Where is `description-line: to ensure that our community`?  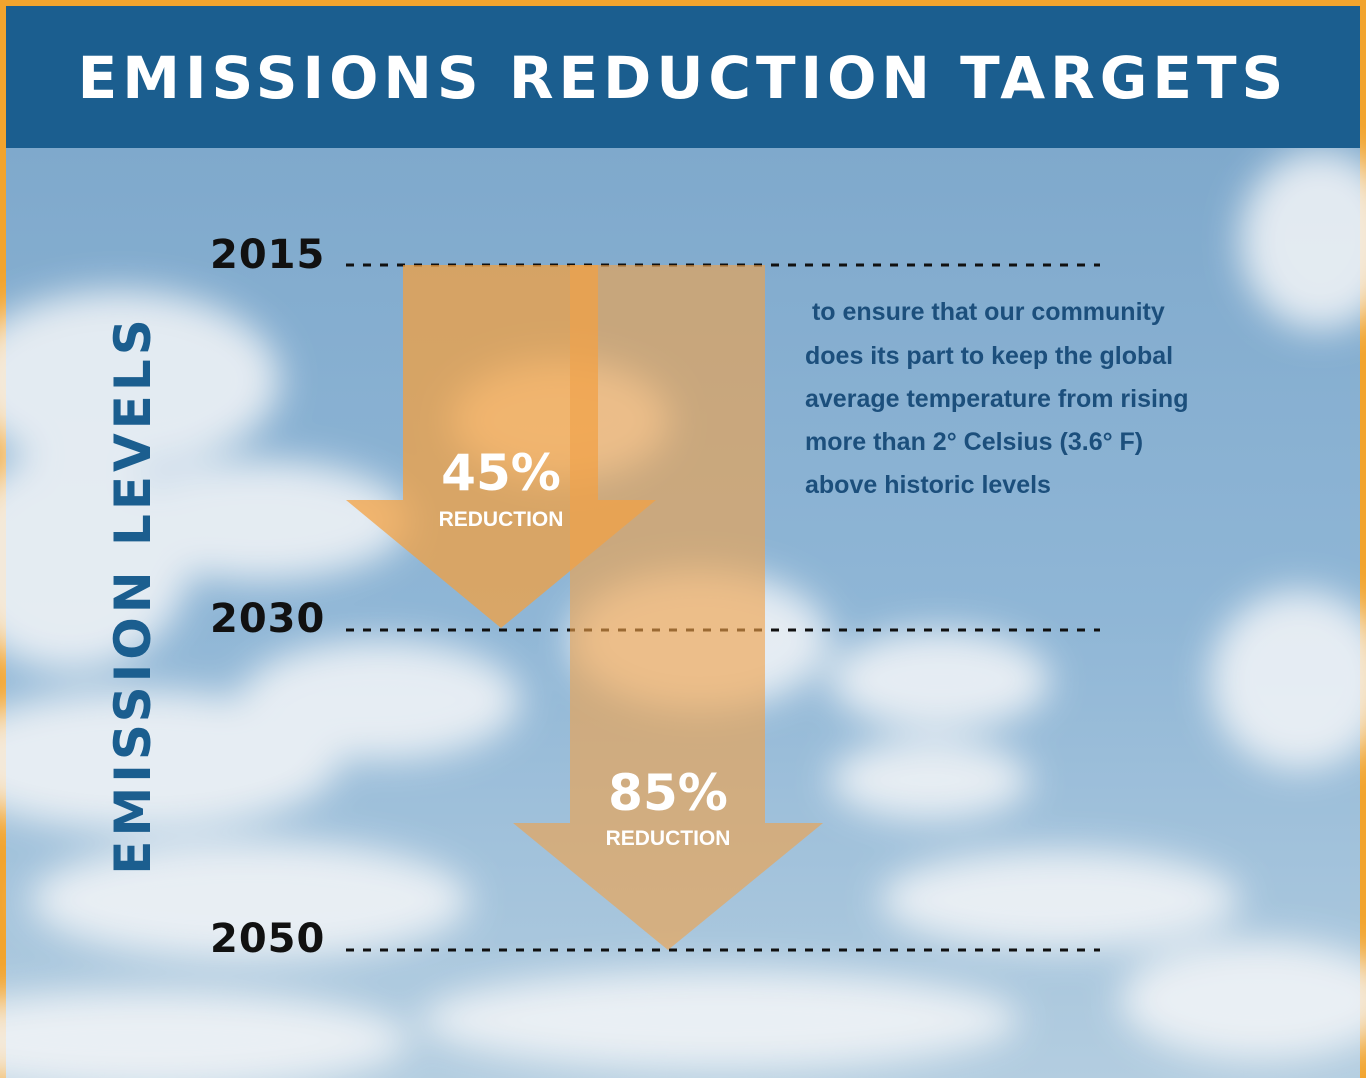
description-line: to ensure that our community is located at coordinates (985, 312).